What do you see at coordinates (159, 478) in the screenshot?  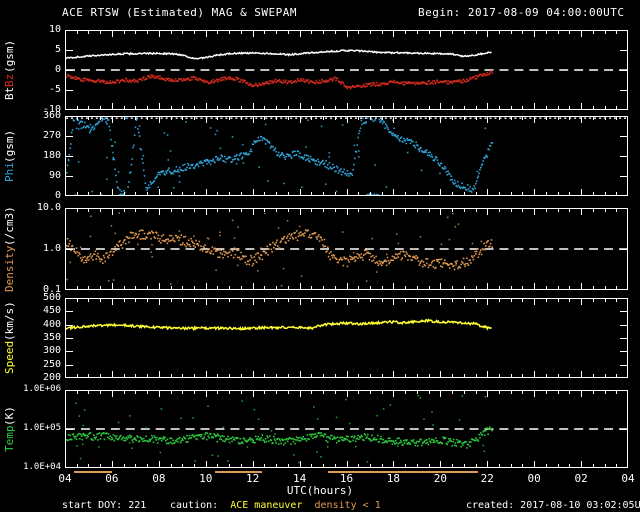 I see `x-tick-08-2: 08` at bounding box center [159, 478].